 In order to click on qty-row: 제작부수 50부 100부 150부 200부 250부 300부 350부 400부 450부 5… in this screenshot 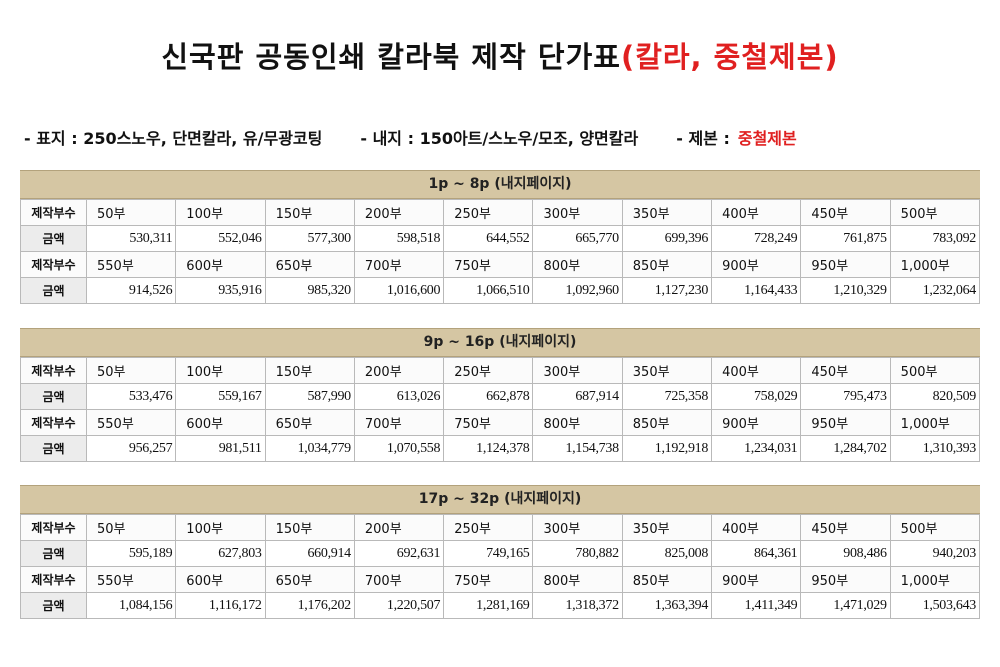, I will do `click(500, 212)`.